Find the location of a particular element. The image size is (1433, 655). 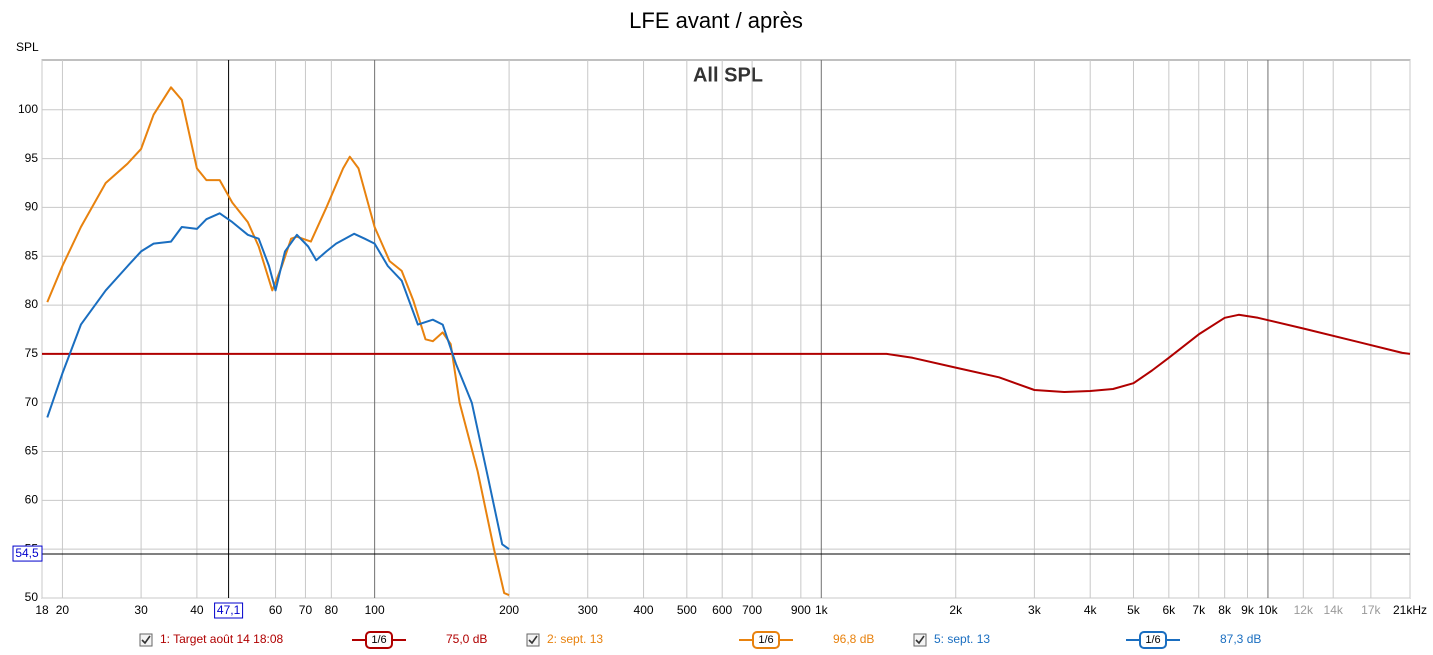

x-tick-label: 400 is located at coordinates (644, 610).